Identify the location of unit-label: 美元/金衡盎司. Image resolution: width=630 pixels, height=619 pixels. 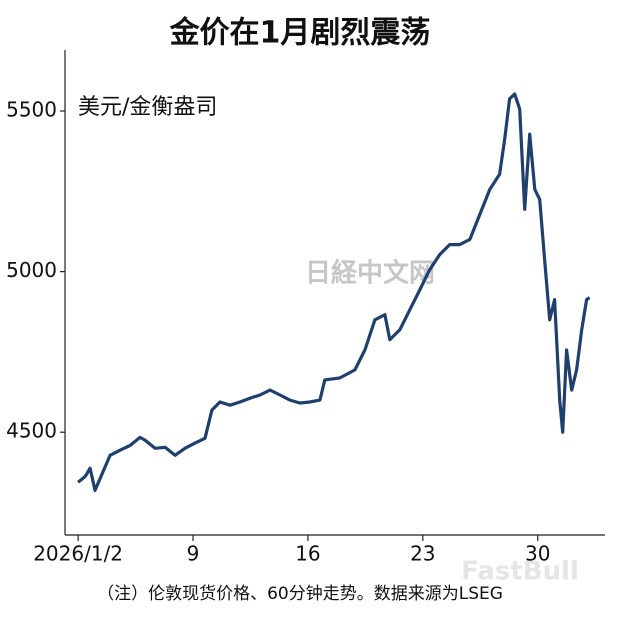
(147, 107).